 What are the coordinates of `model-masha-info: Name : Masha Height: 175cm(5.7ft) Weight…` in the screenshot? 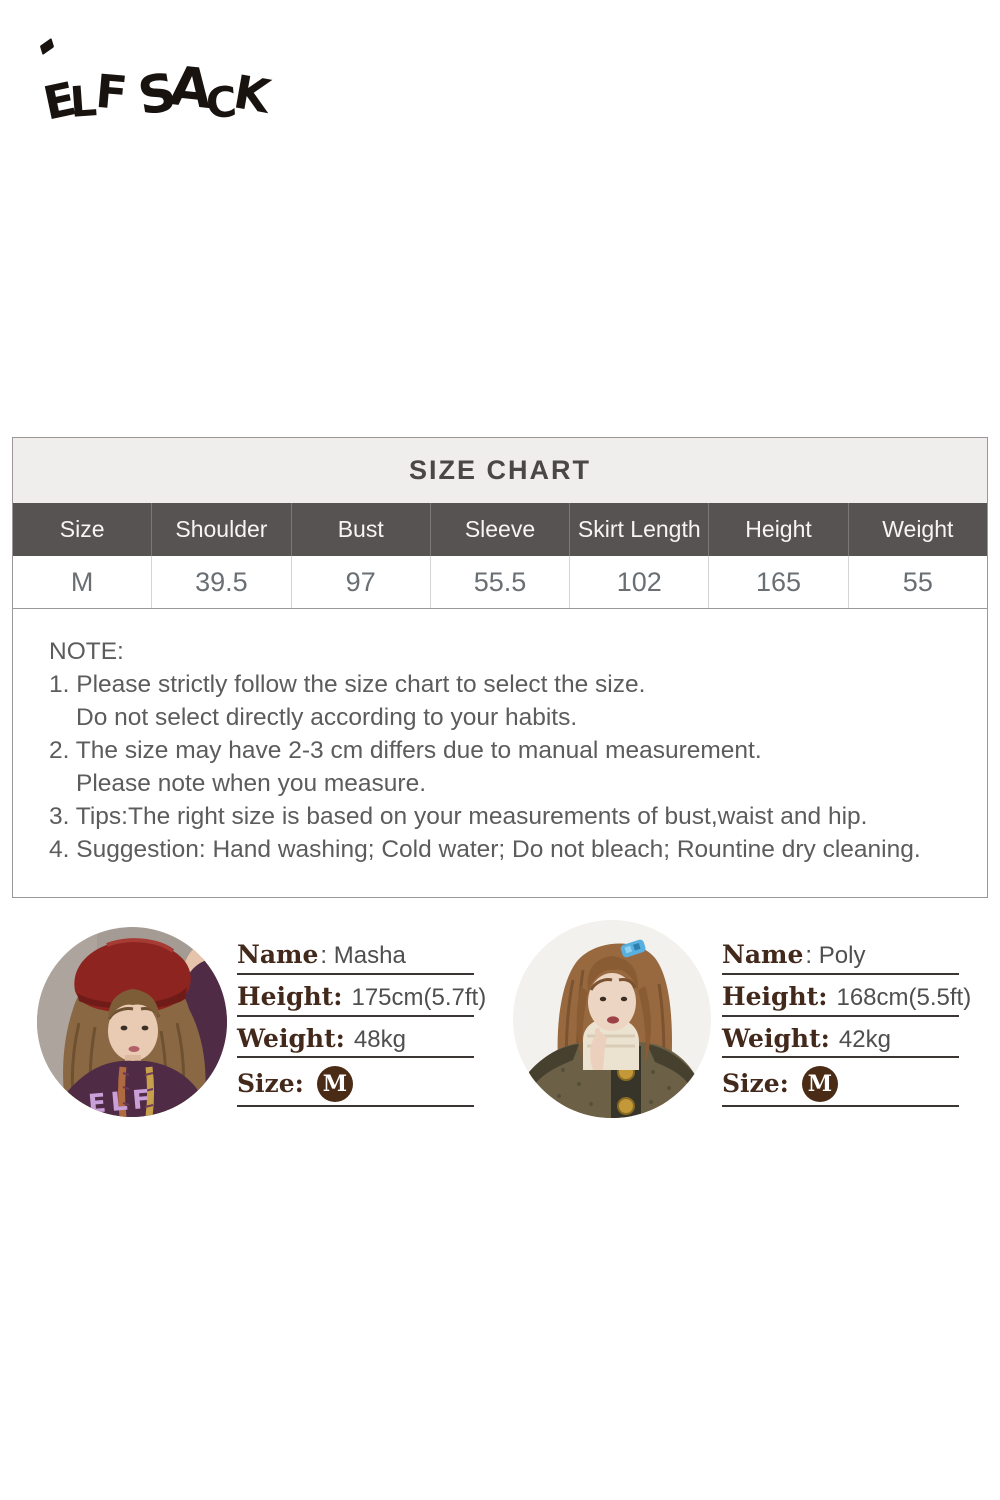 It's located at (361, 1027).